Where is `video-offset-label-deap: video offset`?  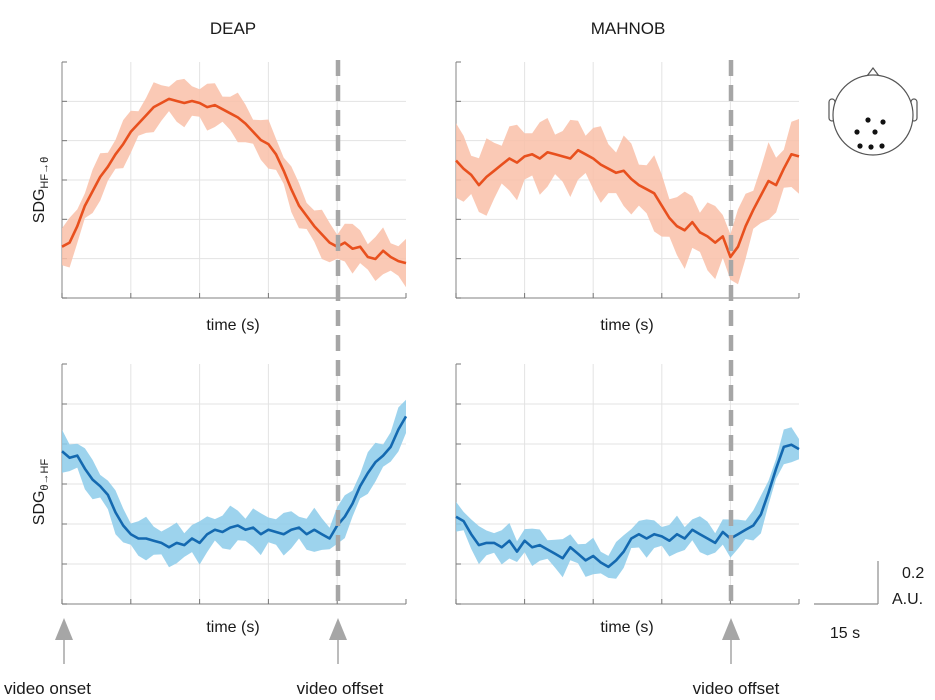 video-offset-label-deap: video offset is located at coordinates (340, 688).